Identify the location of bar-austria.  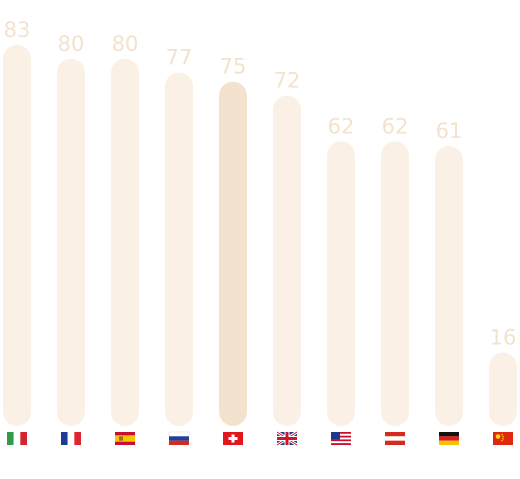
(395, 283).